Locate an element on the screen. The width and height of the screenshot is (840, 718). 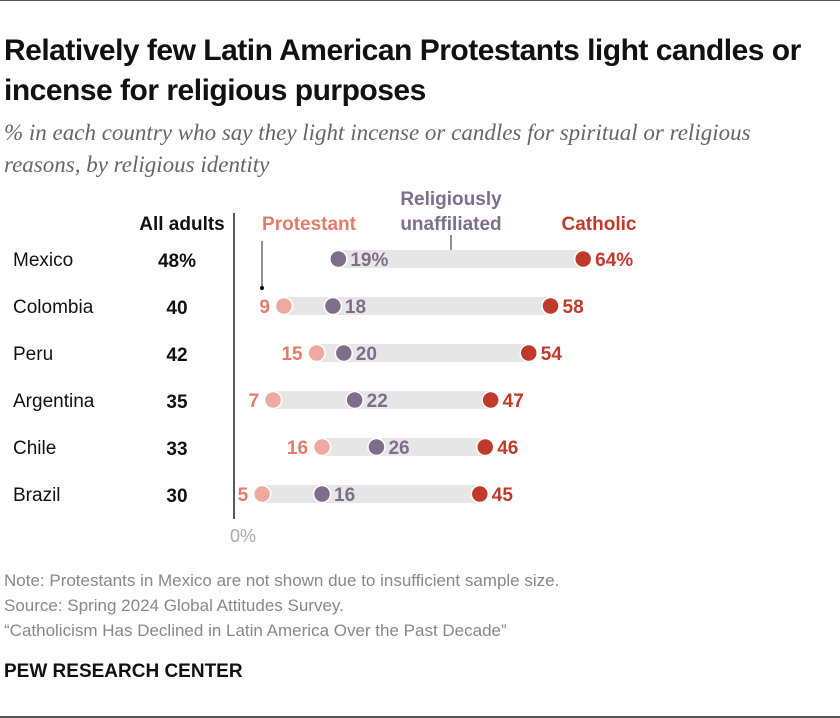
value-label-catholic: 54 is located at coordinates (552, 354).